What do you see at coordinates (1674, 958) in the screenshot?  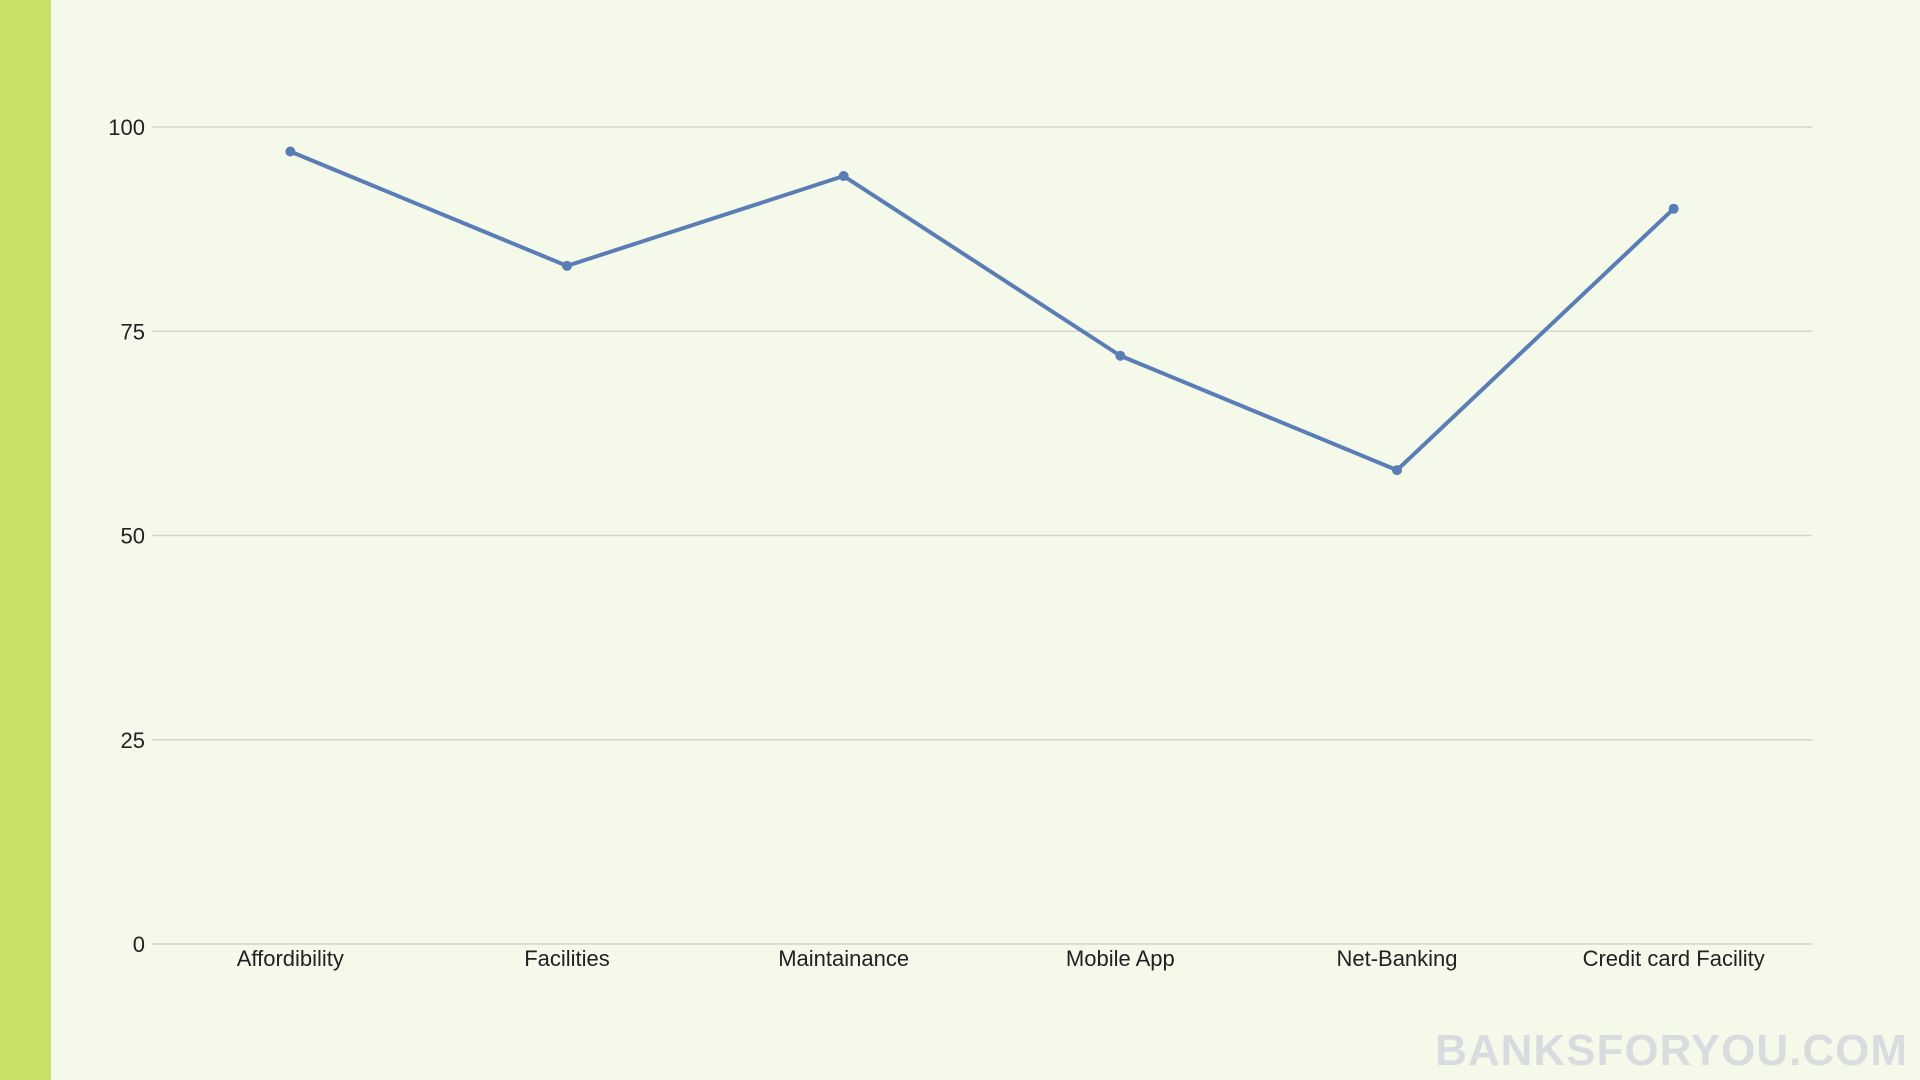 I see `x-tick-label: Credit card Facility` at bounding box center [1674, 958].